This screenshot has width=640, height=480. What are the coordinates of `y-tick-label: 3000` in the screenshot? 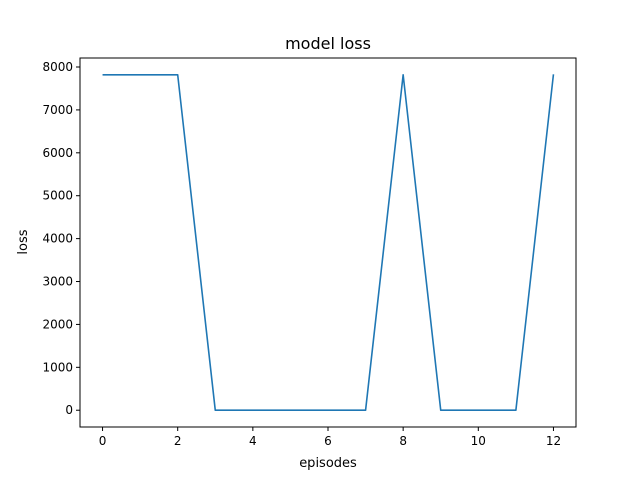 It's located at (57, 282).